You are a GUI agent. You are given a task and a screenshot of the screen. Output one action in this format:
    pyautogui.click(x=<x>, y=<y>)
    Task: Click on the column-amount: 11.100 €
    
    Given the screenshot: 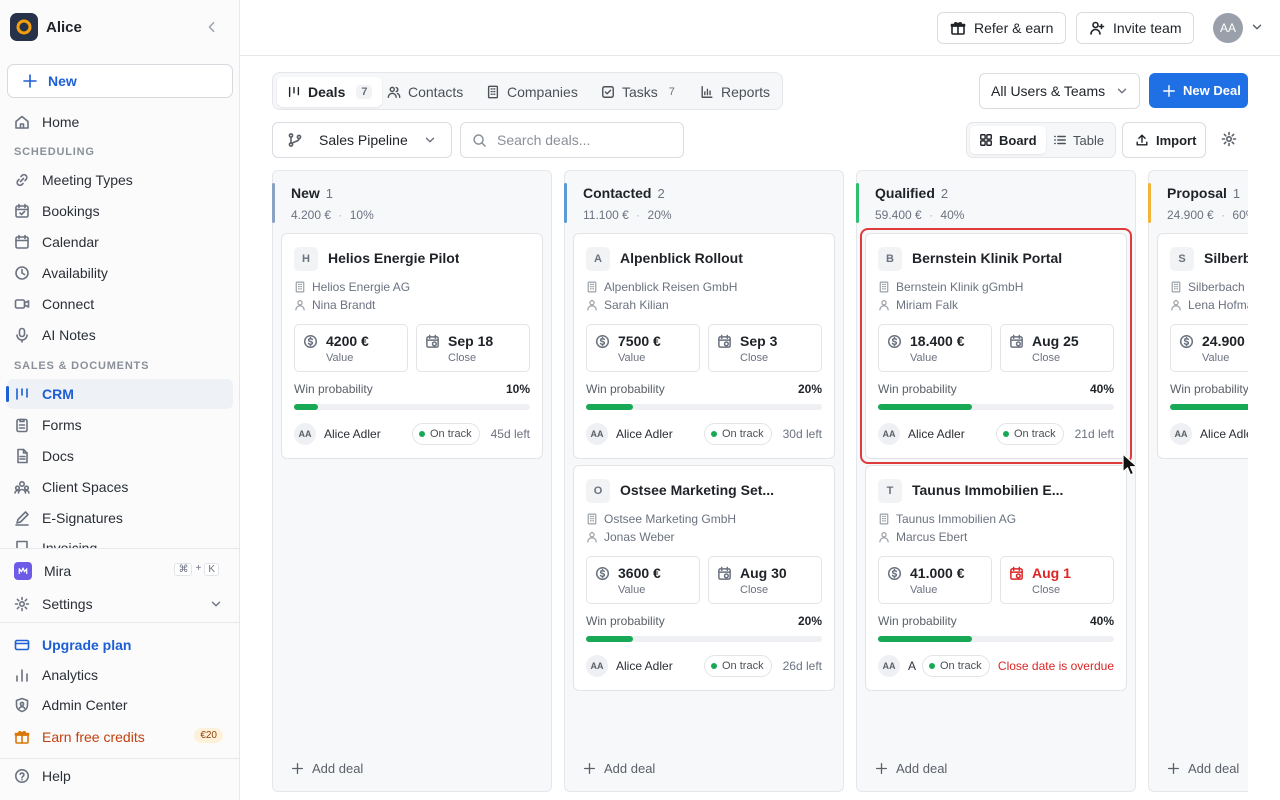 What is the action you would take?
    pyautogui.click(x=606, y=215)
    